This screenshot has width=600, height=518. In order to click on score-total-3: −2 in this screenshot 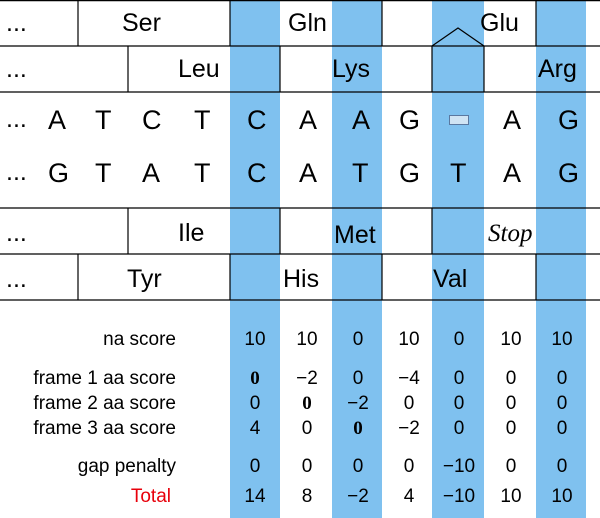, I will do `click(358, 496)`.